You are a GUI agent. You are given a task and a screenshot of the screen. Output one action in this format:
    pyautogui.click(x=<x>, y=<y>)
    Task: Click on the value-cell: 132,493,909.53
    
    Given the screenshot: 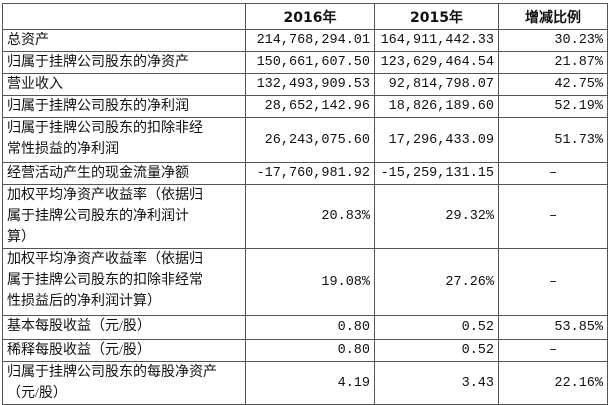 What is the action you would take?
    pyautogui.click(x=310, y=84)
    